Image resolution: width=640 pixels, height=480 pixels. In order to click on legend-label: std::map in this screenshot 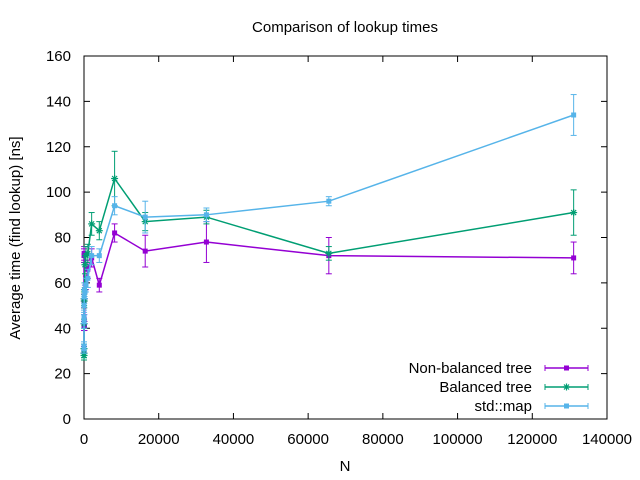, I will do `click(503, 406)`.